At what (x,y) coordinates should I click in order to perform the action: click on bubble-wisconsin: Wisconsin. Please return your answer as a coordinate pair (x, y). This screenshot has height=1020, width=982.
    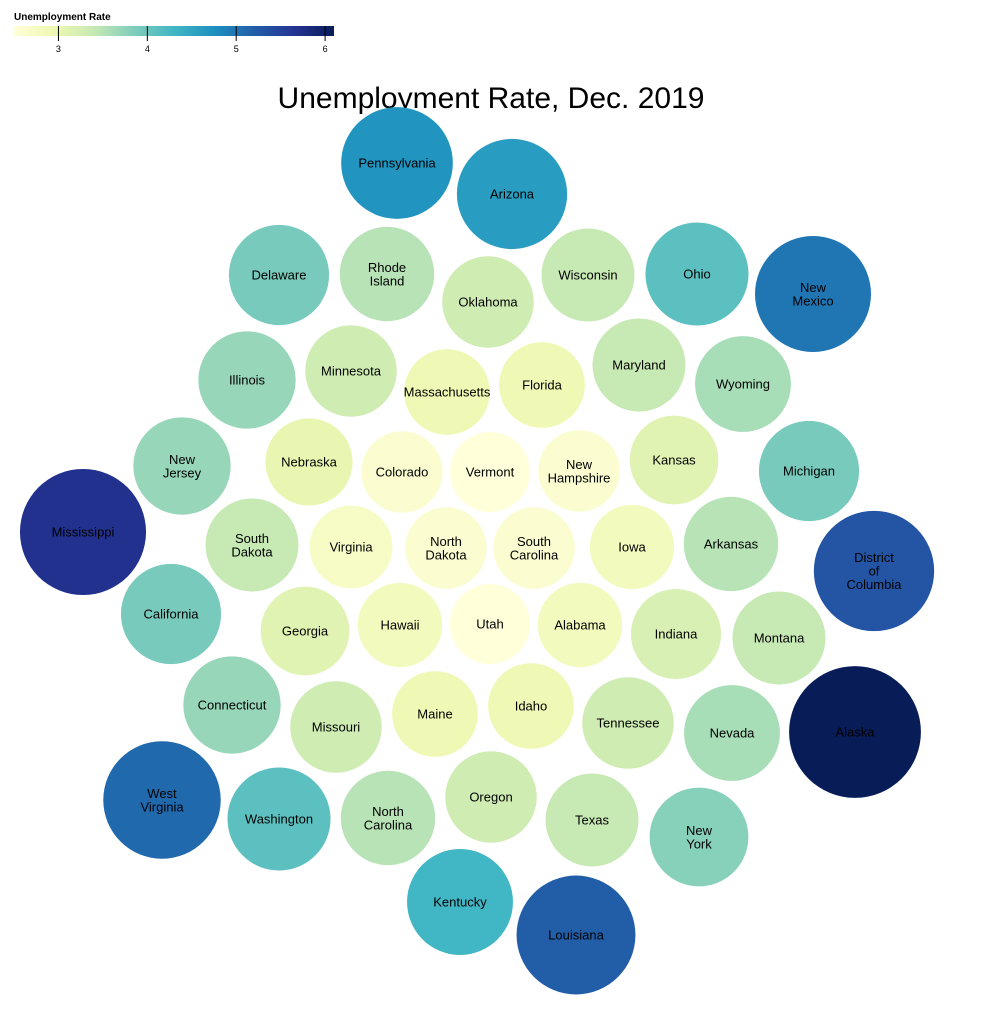
    Looking at the image, I should click on (588, 275).